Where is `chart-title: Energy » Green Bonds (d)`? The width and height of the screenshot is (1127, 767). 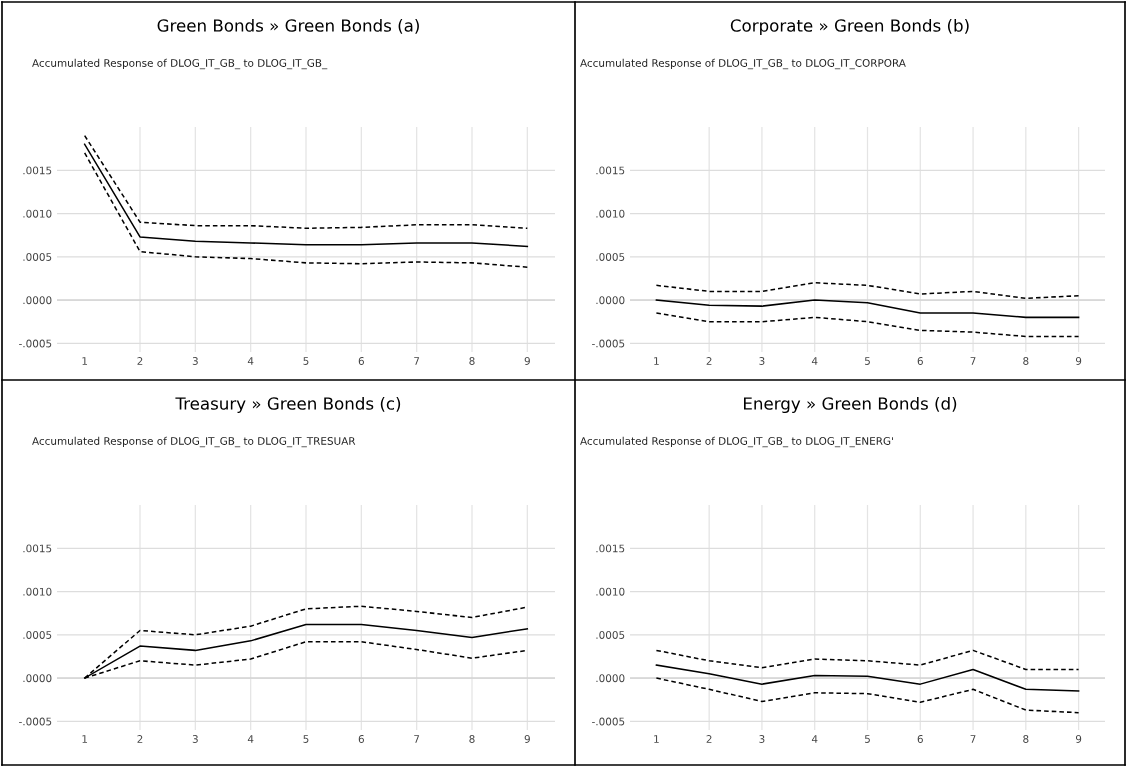
chart-title: Energy » Green Bonds (d) is located at coordinates (850, 405).